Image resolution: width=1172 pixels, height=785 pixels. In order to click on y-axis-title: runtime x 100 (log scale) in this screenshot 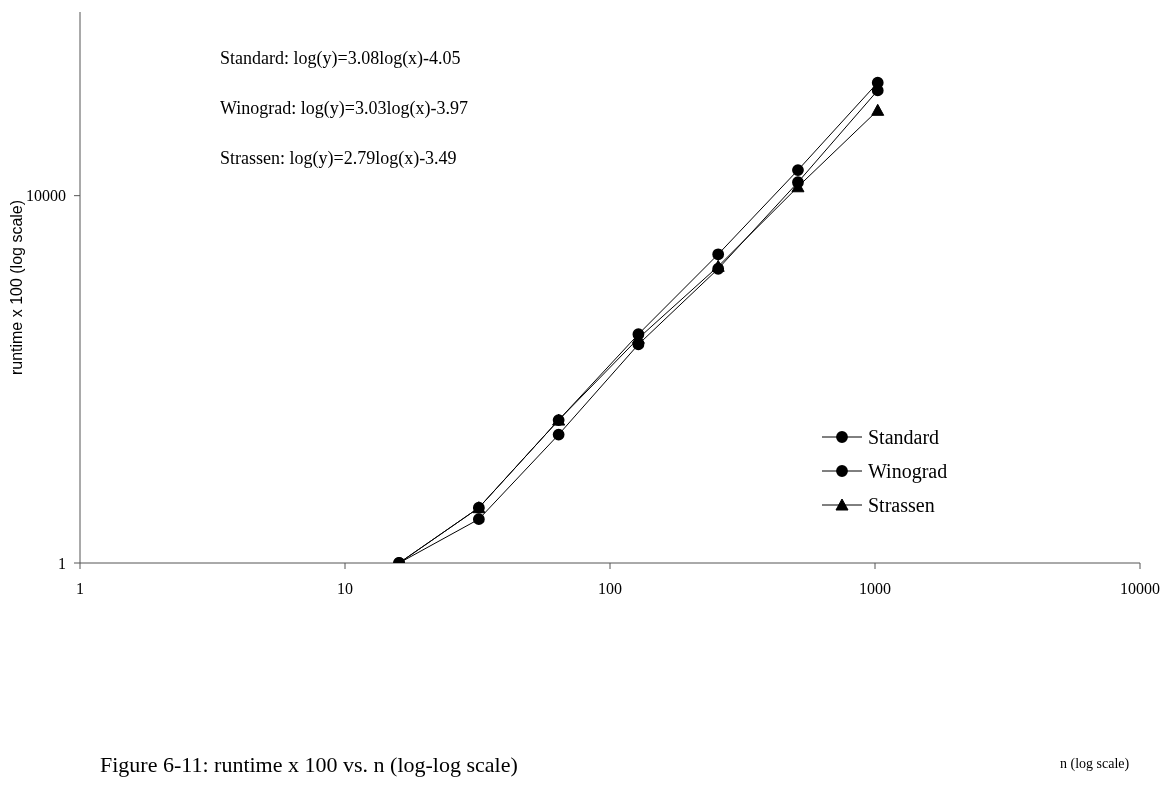, I will do `click(16, 287)`.